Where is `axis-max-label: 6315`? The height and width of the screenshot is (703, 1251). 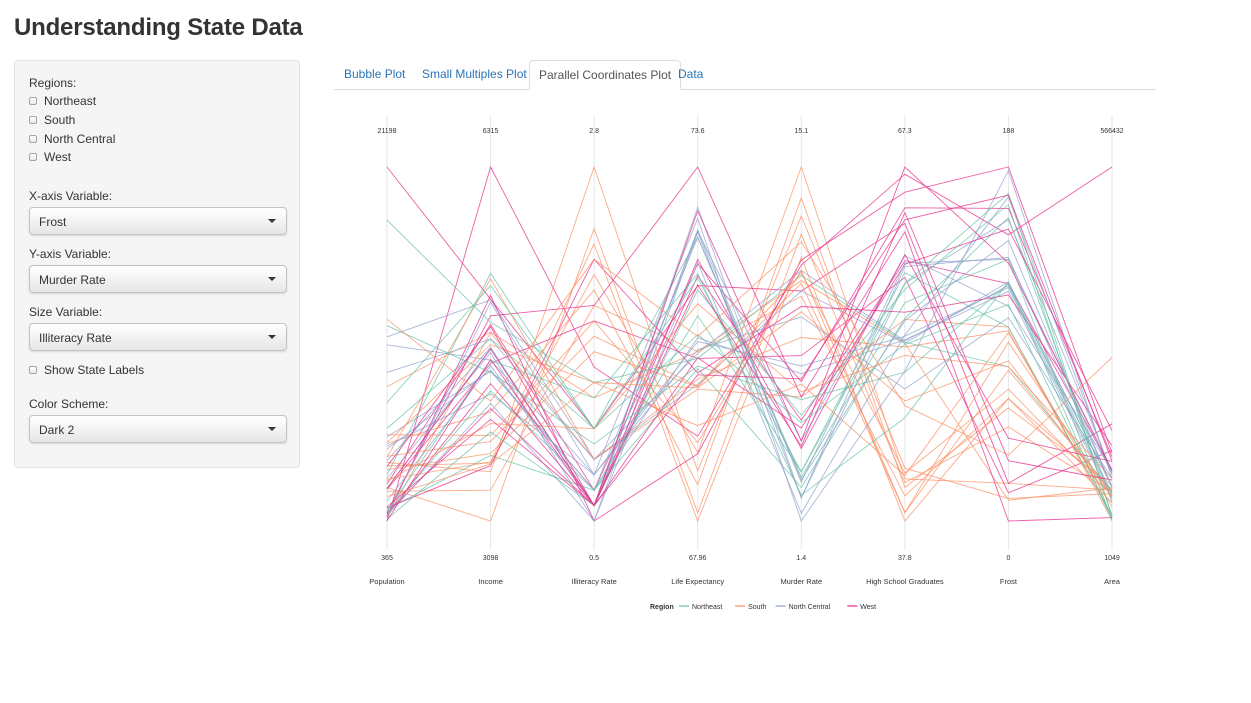
axis-max-label: 6315 is located at coordinates (491, 131).